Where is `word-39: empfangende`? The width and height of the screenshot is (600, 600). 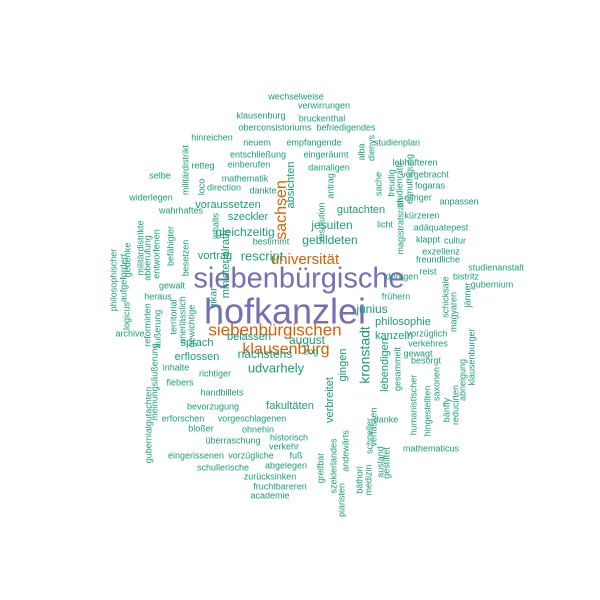
word-39: empfangende is located at coordinates (313, 142).